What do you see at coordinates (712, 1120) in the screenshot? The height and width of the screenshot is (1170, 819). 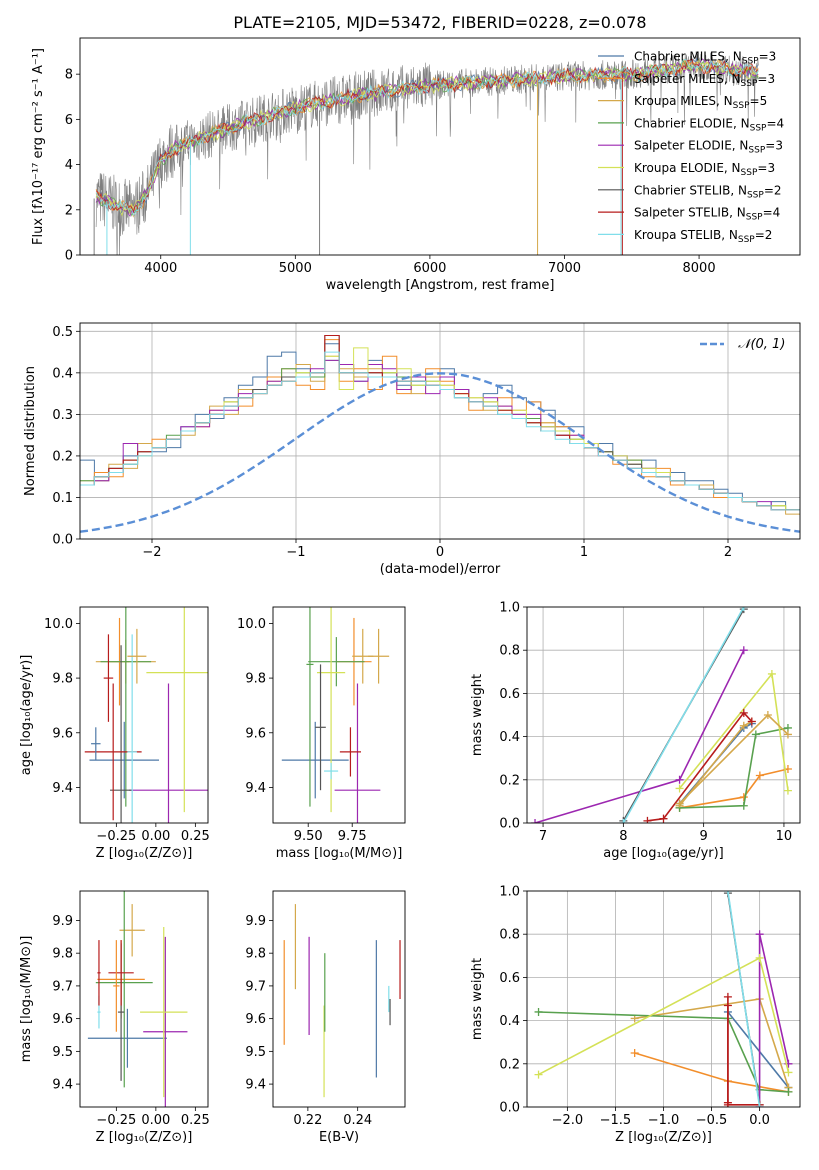 I see `x-tick-label: −0.5` at bounding box center [712, 1120].